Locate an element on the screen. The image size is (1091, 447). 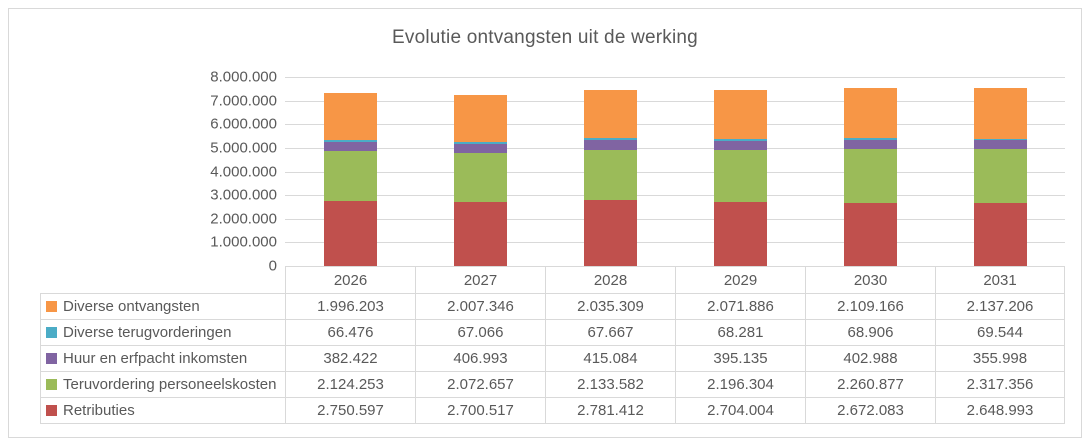
table-value-cell: 66.476 is located at coordinates (350, 333).